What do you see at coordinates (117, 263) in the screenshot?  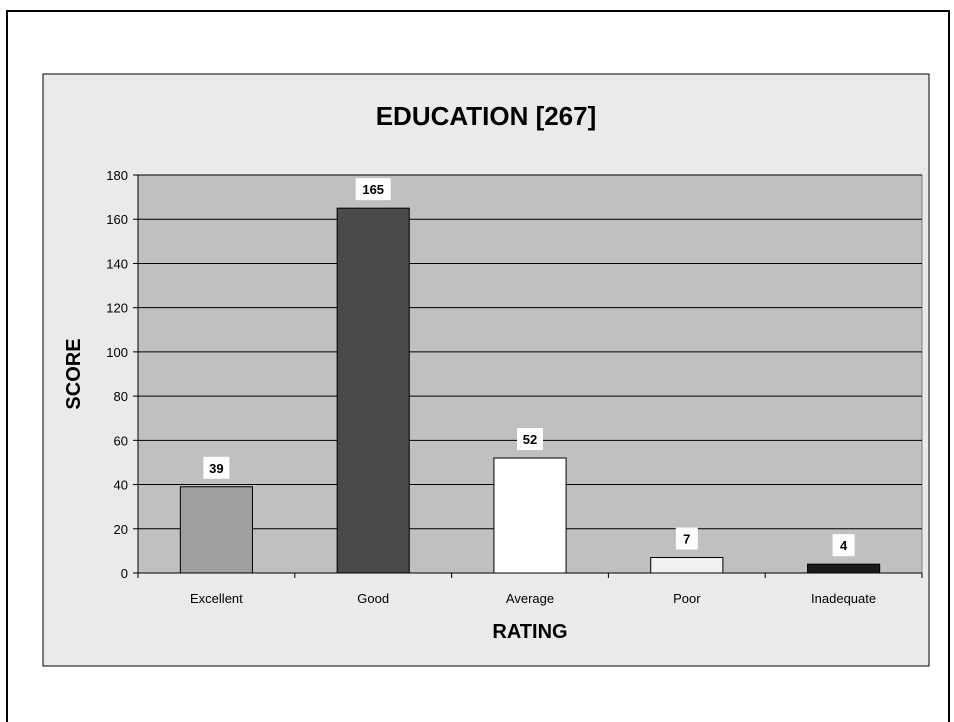 I see `y-tick-label: 140` at bounding box center [117, 263].